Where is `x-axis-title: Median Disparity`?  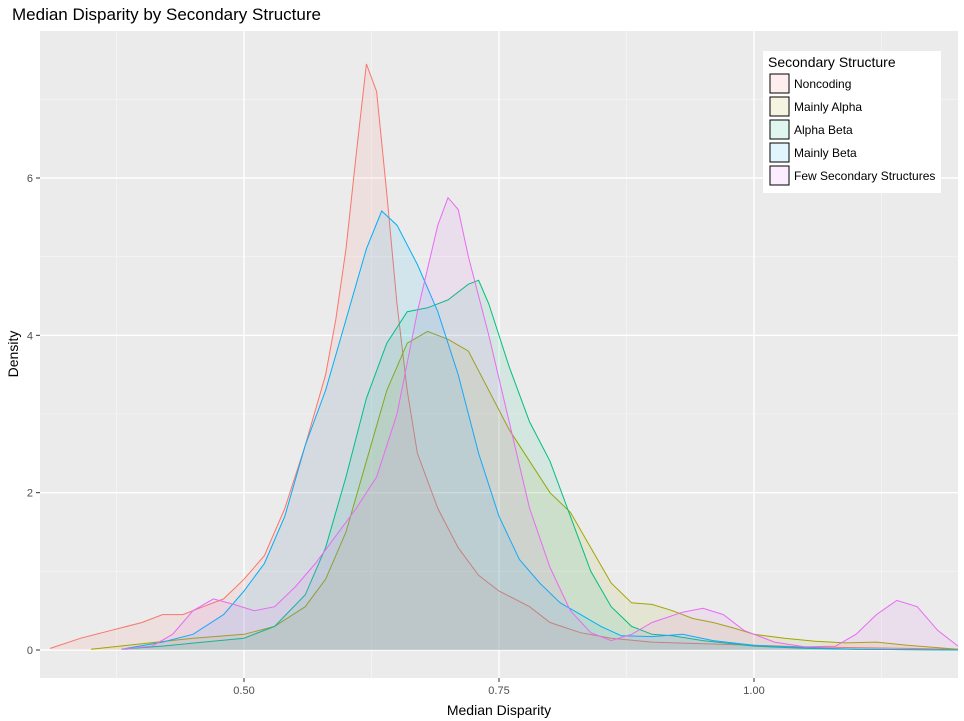
x-axis-title: Median Disparity is located at coordinates (499, 710).